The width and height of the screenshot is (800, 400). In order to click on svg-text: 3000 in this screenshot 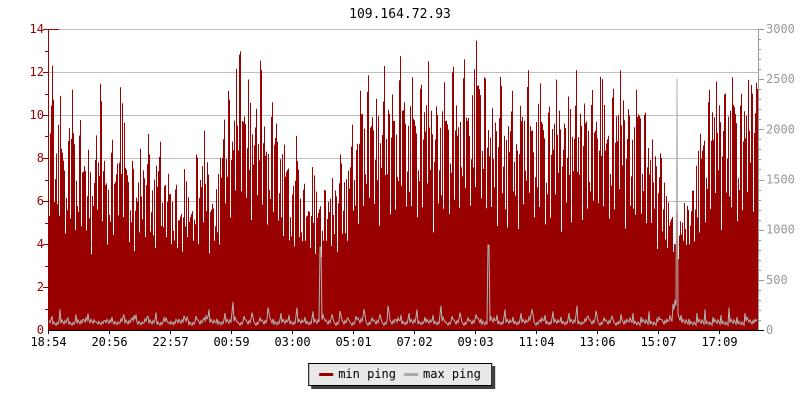, I will do `click(780, 29)`.